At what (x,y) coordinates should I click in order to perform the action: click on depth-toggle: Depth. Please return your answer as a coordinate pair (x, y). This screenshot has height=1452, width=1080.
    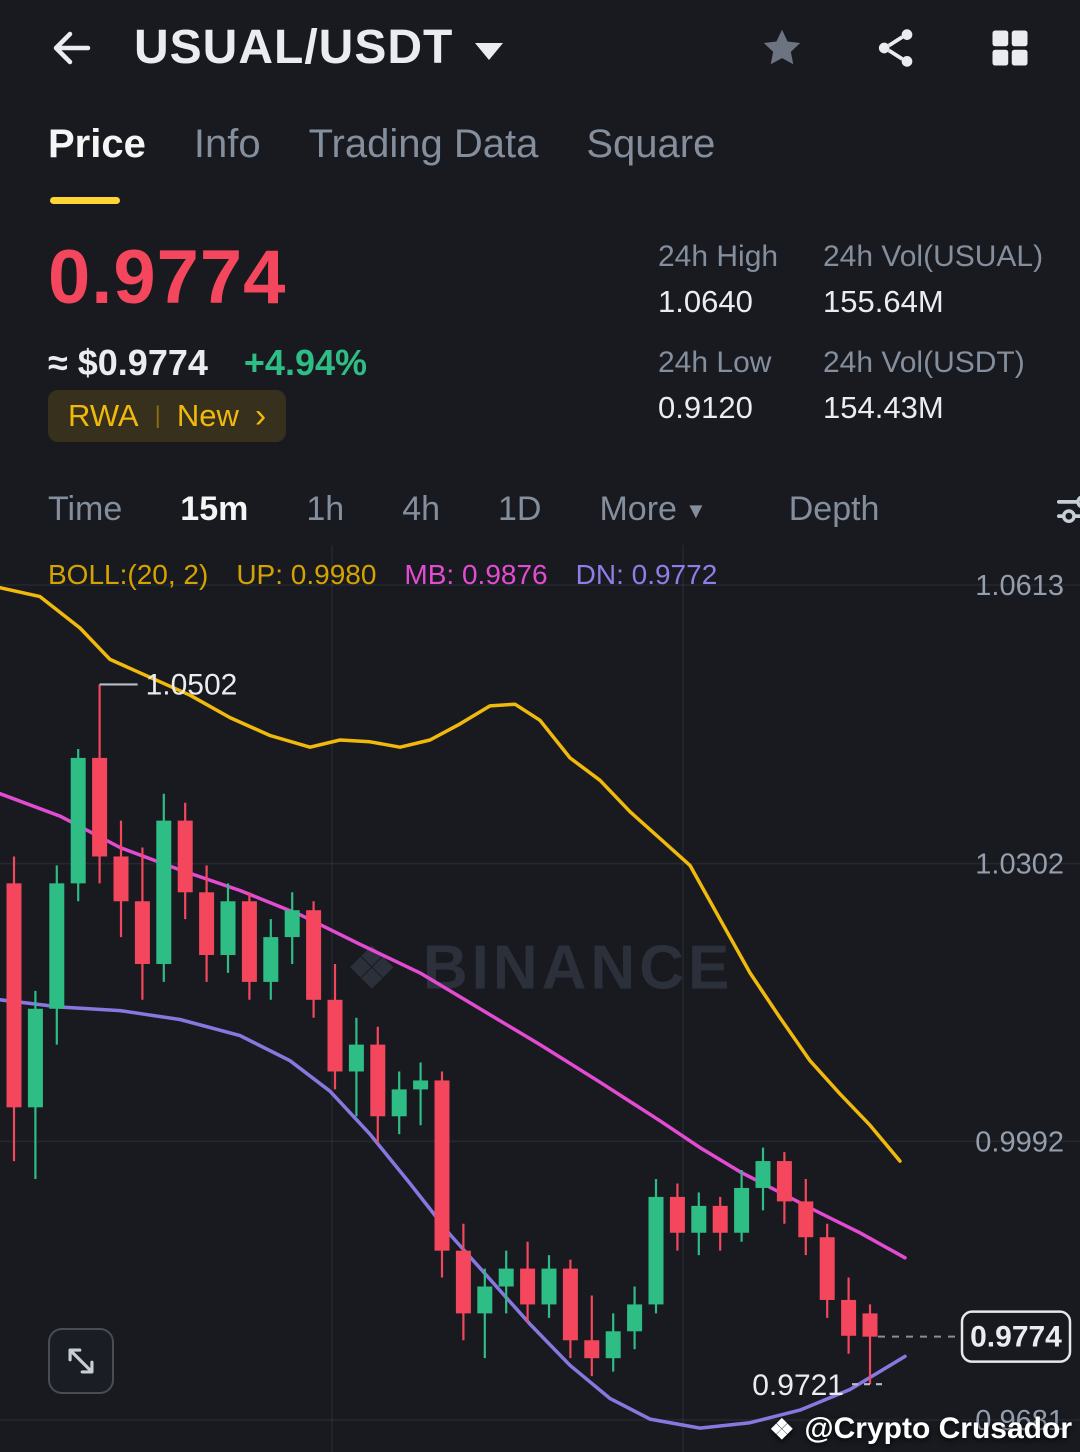
    Looking at the image, I should click on (834, 508).